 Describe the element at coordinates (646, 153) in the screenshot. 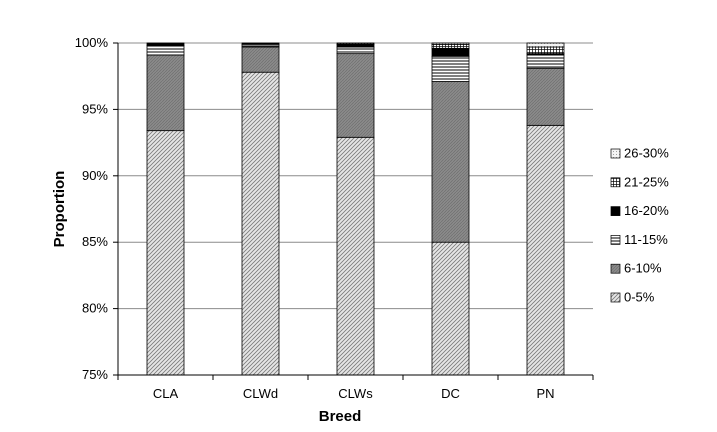

I see `legend-label: 26-30%` at that location.